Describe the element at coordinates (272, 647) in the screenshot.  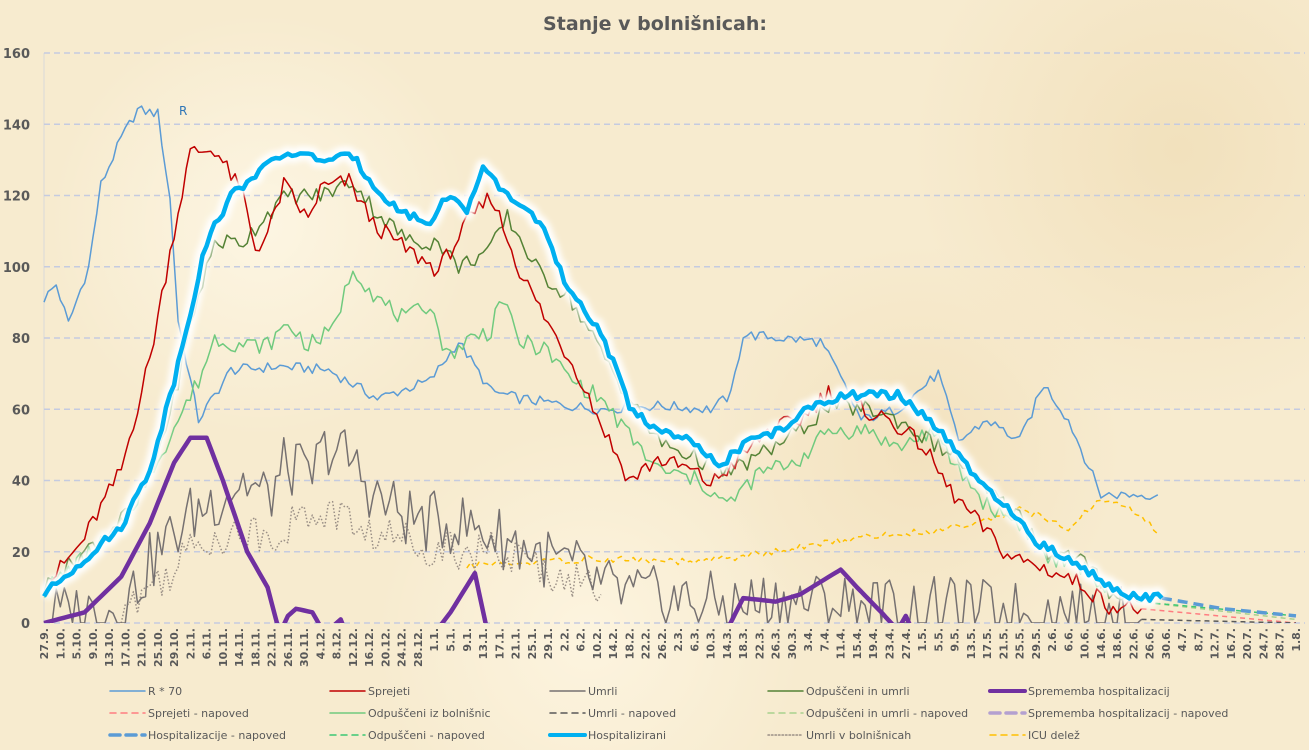
I see `x-tick-label: 22.11.` at that location.